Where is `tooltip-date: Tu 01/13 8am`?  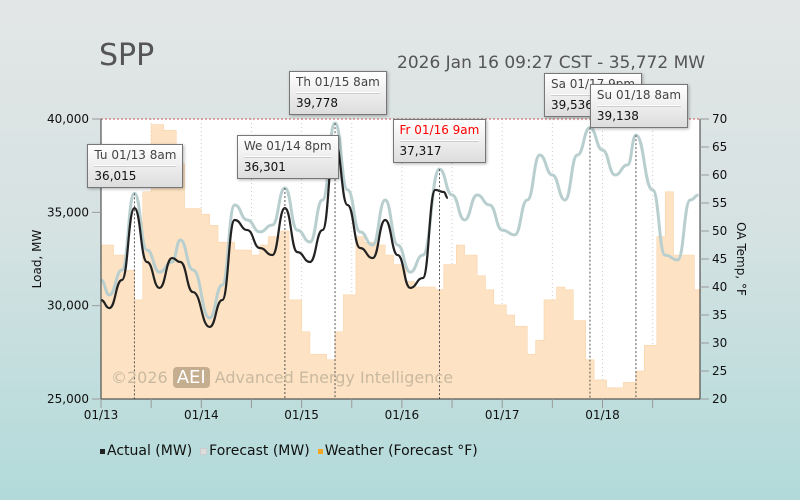 tooltip-date: Tu 01/13 8am is located at coordinates (135, 157).